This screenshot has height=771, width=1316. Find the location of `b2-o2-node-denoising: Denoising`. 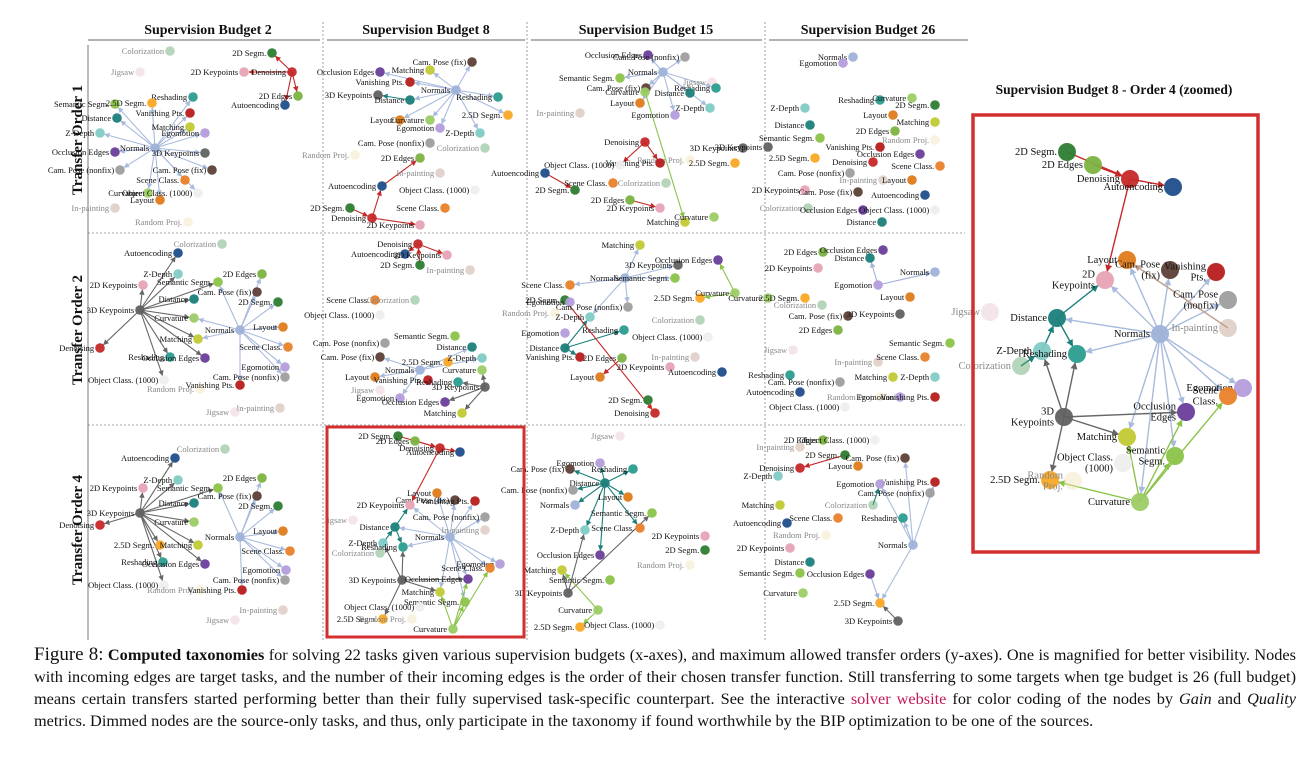

b2-o2-node-denoising: Denoising is located at coordinates (82, 348).